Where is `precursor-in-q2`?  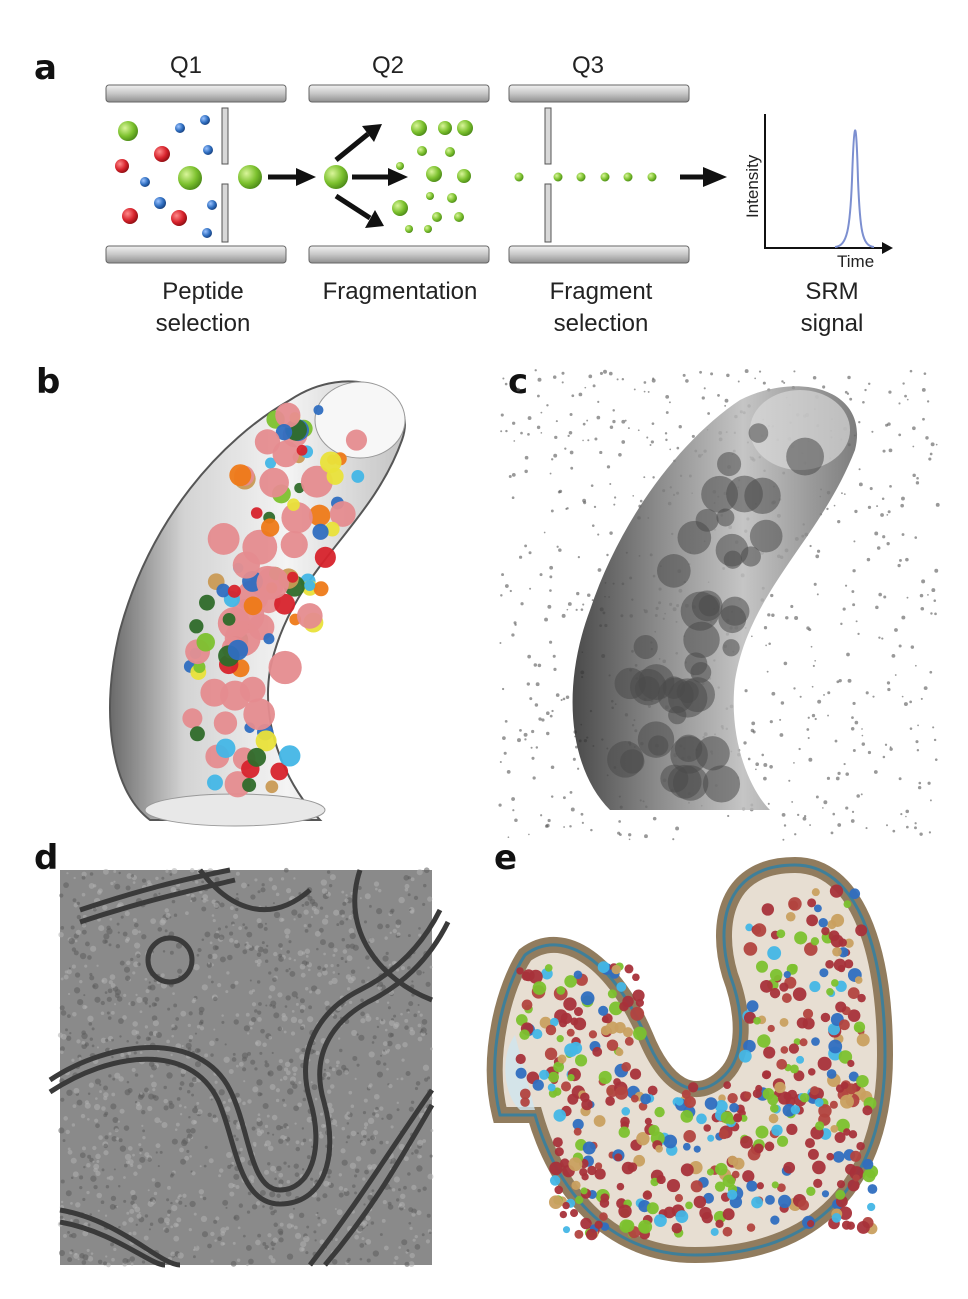 precursor-in-q2 is located at coordinates (336, 177).